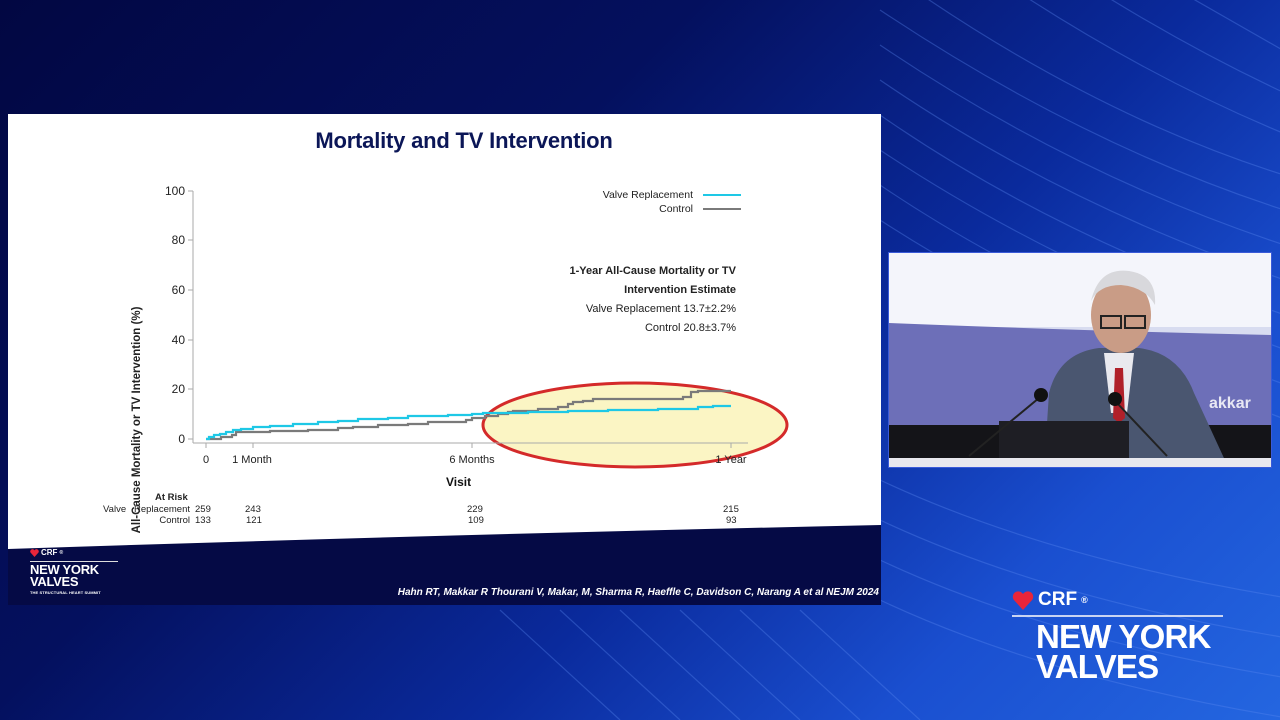 The image size is (1280, 720). Describe the element at coordinates (731, 460) in the screenshot. I see `x-tick-1-year: 1 Year` at that location.